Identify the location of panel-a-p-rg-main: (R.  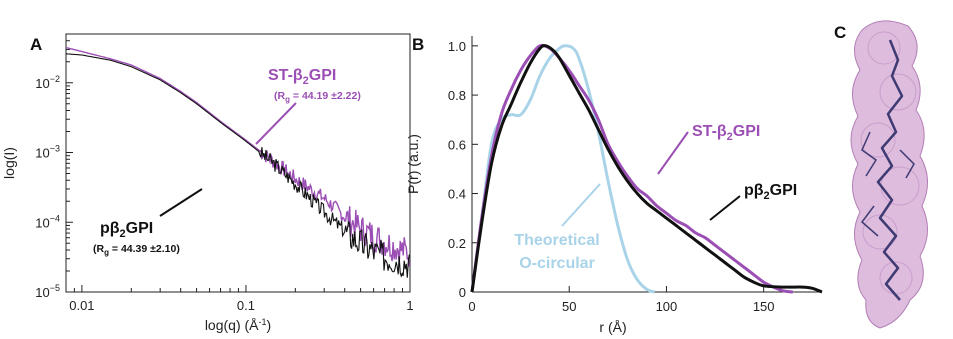
(98, 249).